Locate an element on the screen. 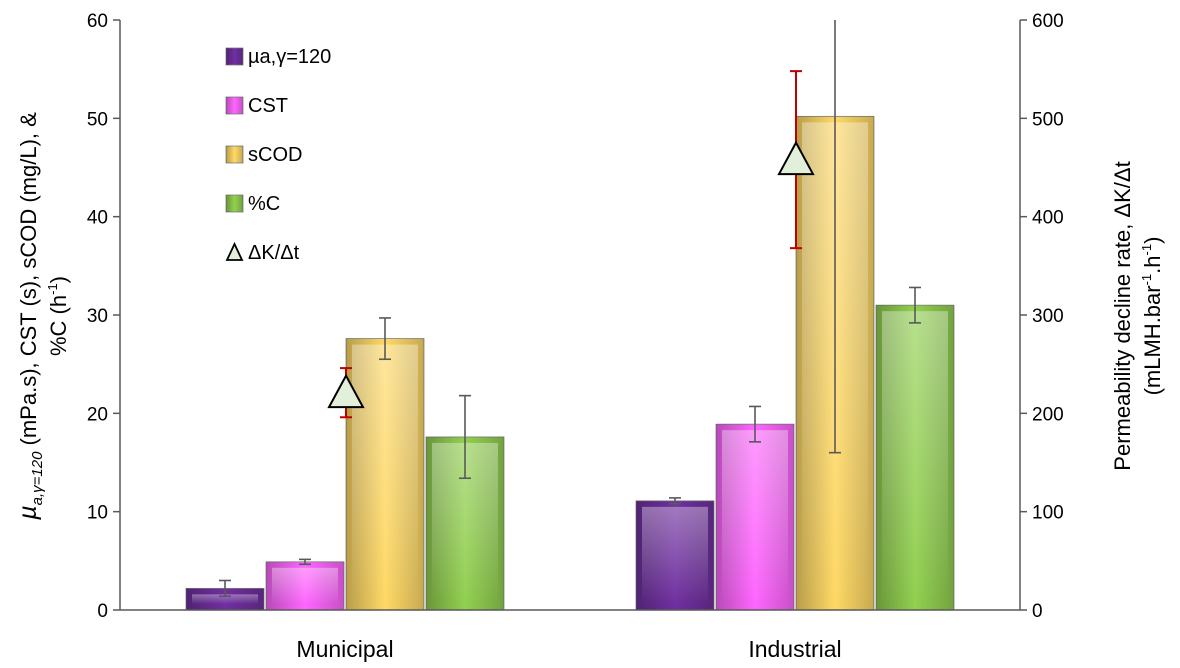 This screenshot has width=1180, height=668. right-axis-title-line1: Permeability decline rate, ΔK/Δt is located at coordinates (1122, 315).